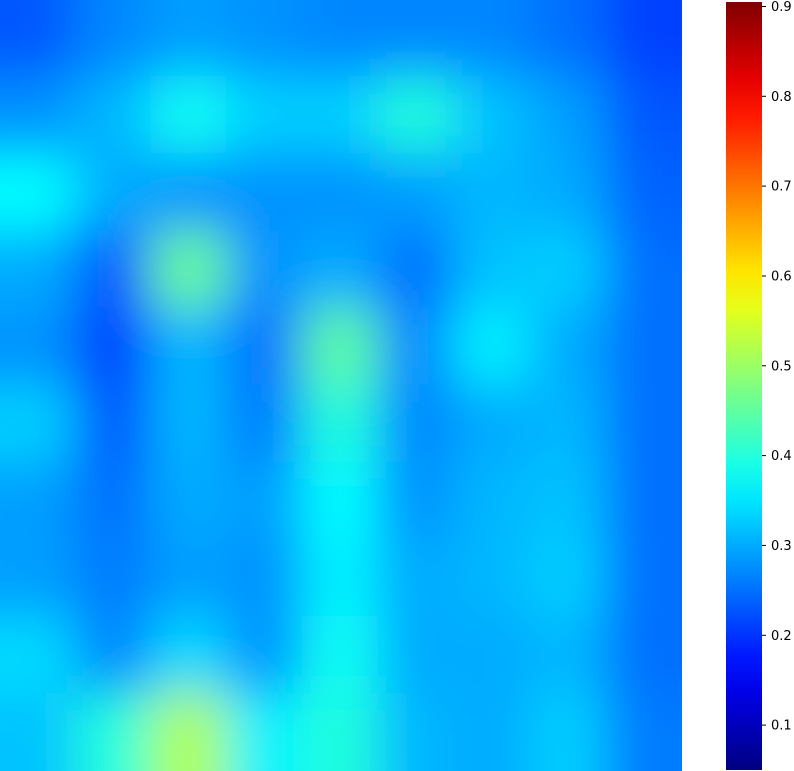 Image resolution: width=794 pixels, height=771 pixels. What do you see at coordinates (781, 97) in the screenshot?
I see `colorbar-tick-label: 0.8` at bounding box center [781, 97].